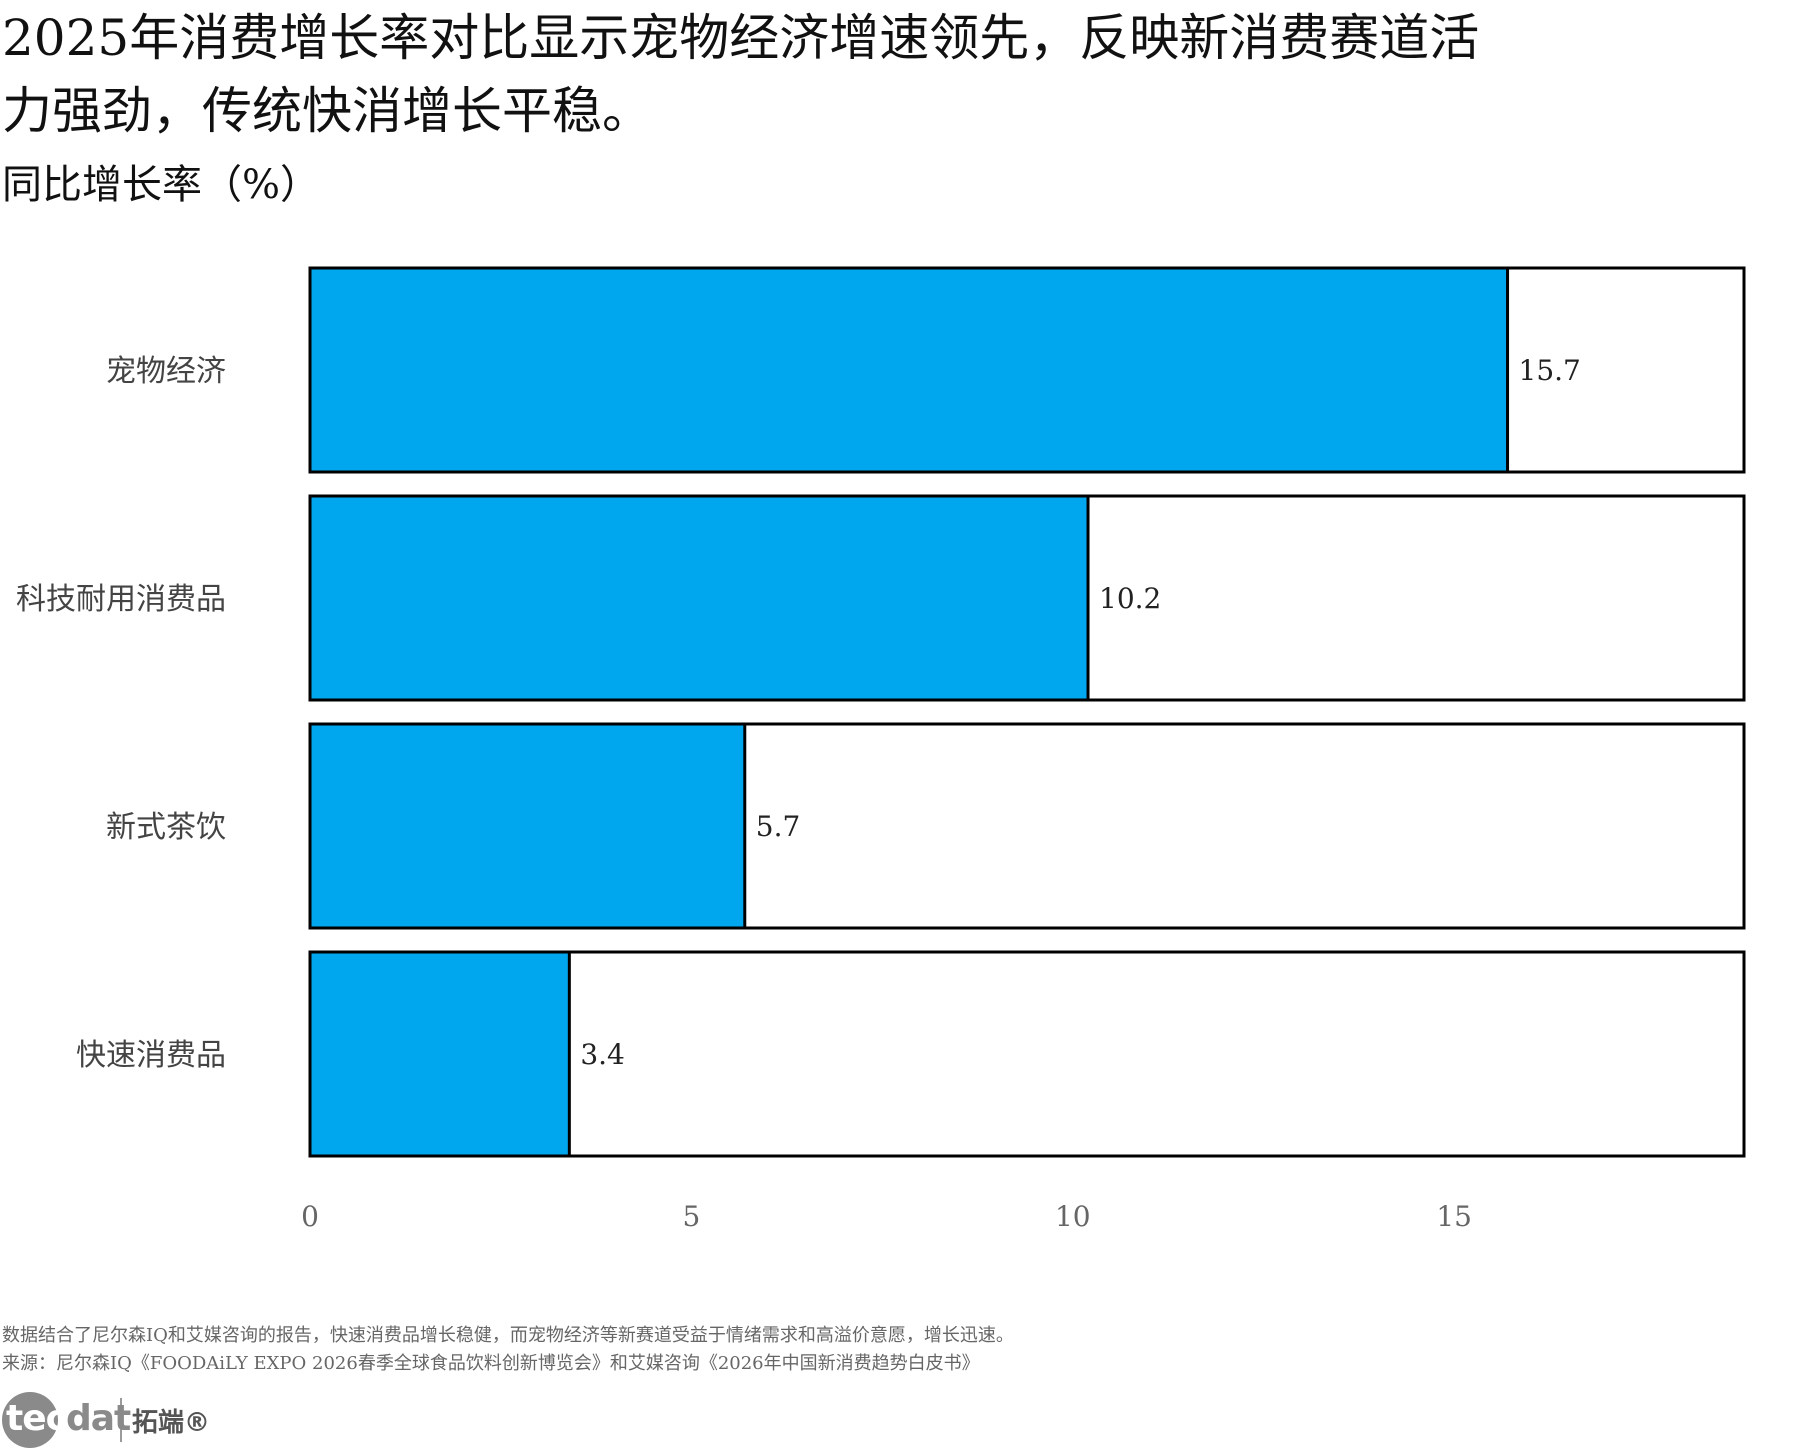 This screenshot has width=1814, height=1451. I want to click on brand-logo: tecdat 拓端®, so click(106, 1420).